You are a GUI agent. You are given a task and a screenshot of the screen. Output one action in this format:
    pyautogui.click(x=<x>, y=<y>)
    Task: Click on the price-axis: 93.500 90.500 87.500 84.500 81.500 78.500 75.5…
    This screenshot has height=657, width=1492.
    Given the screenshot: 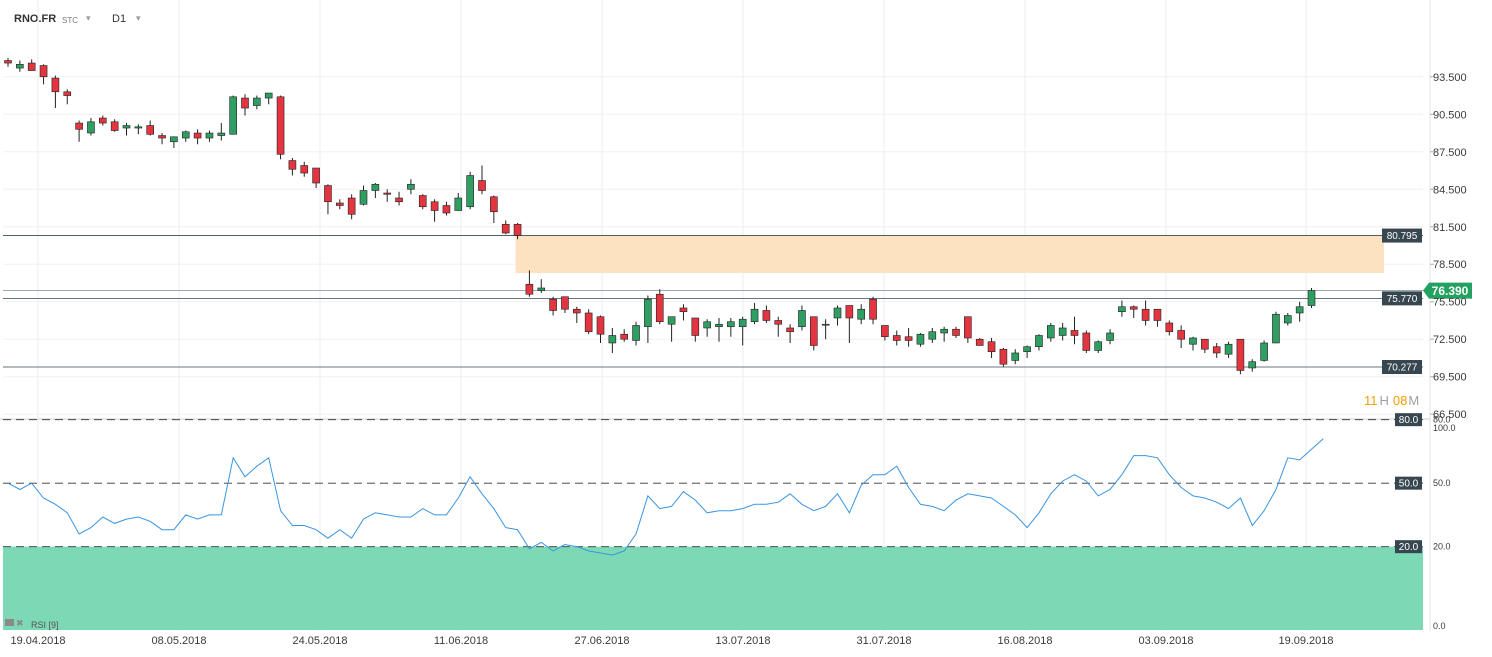 What is the action you would take?
    pyautogui.click(x=1448, y=246)
    